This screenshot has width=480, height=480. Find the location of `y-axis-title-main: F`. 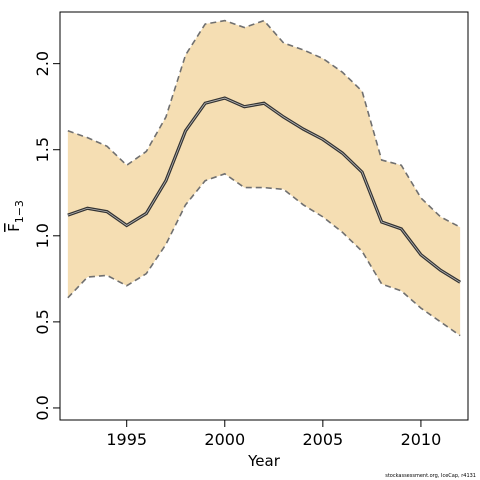

y-axis-title-main: F is located at coordinates (14, 227).